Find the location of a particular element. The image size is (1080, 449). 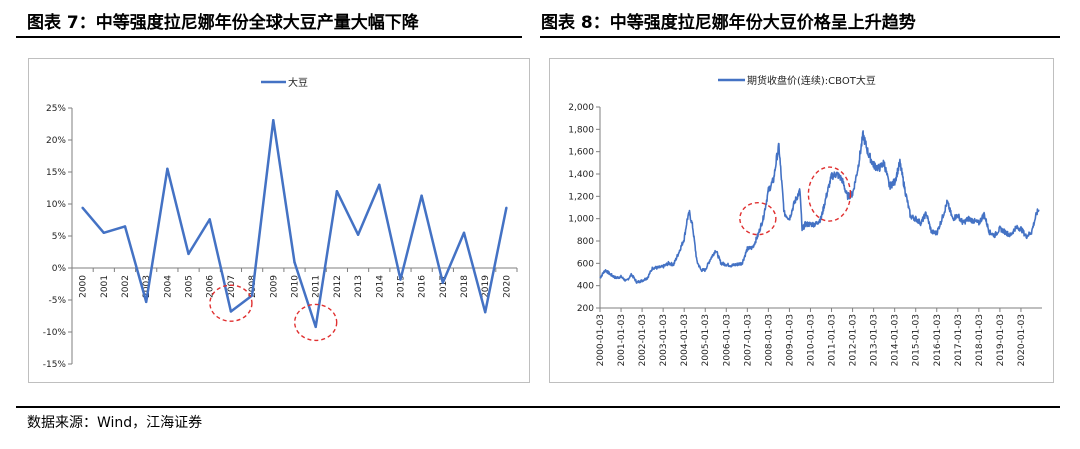

y-tick-label: 800 is located at coordinates (585, 242).